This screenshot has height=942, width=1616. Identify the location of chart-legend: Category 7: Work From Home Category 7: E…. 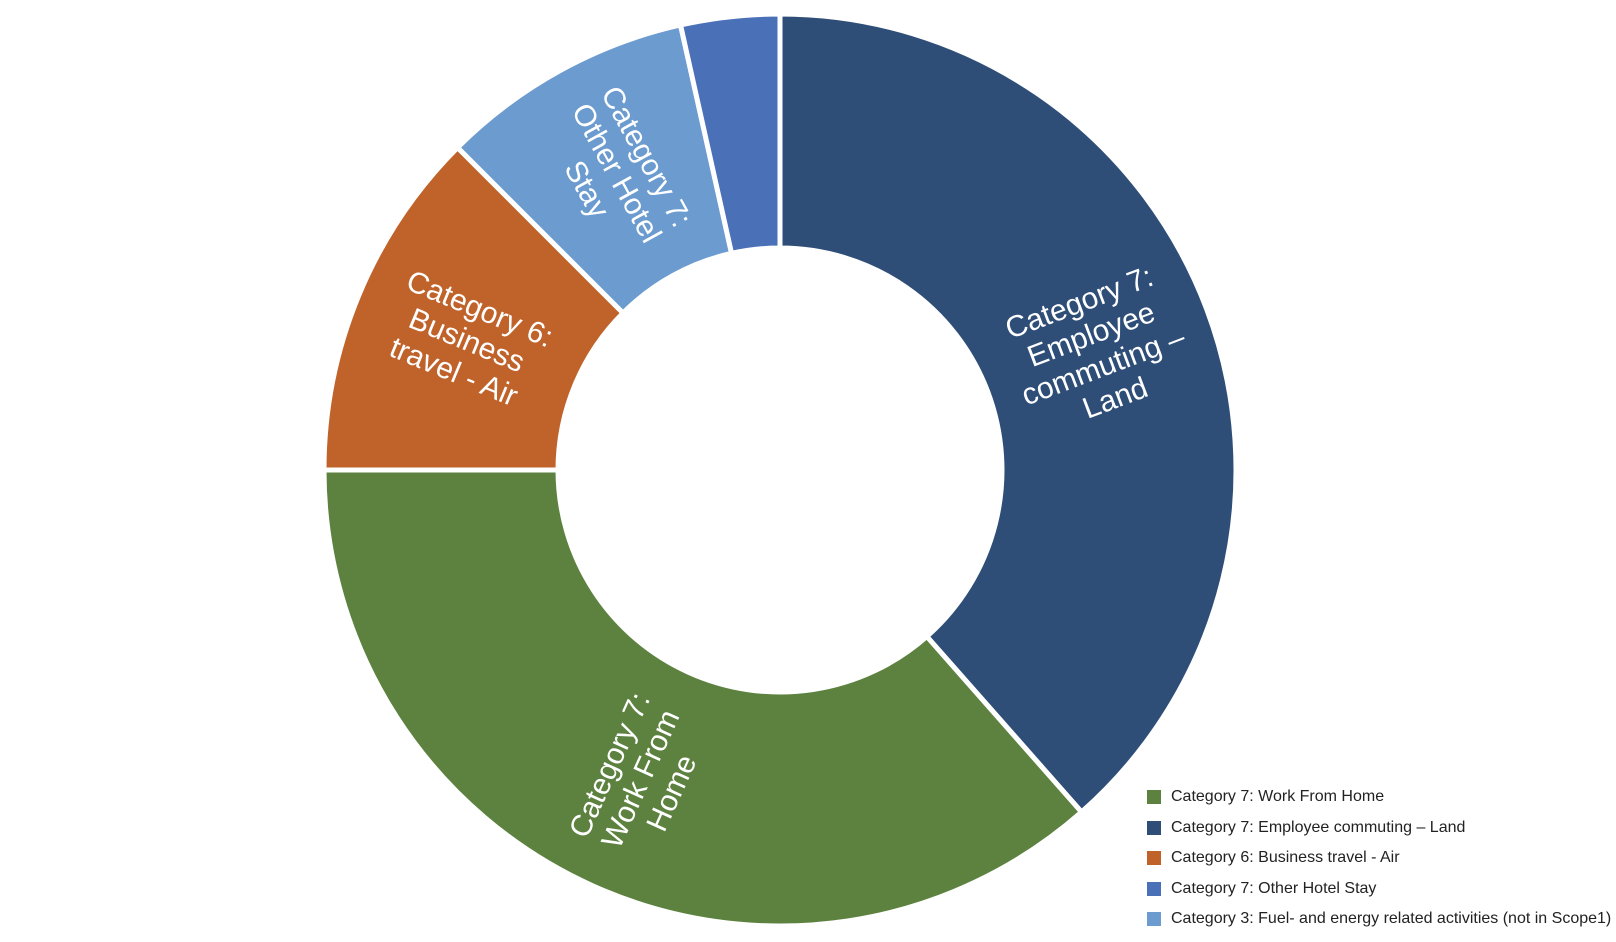
(1379, 858).